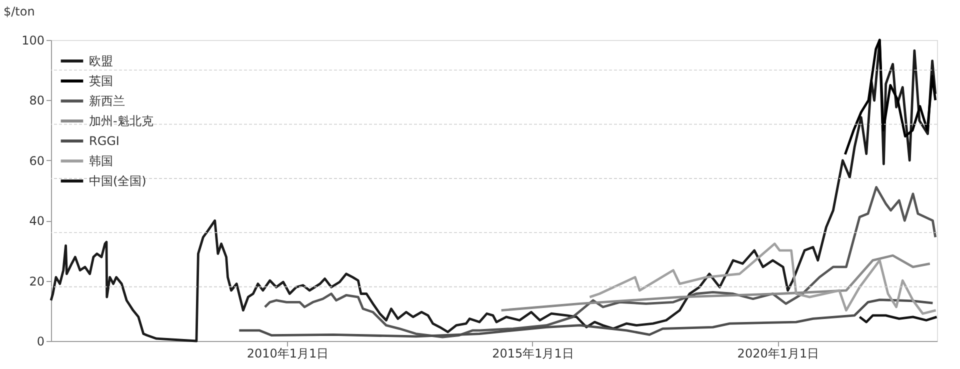  I want to click on legend-label: 中国(全国), so click(117, 181).